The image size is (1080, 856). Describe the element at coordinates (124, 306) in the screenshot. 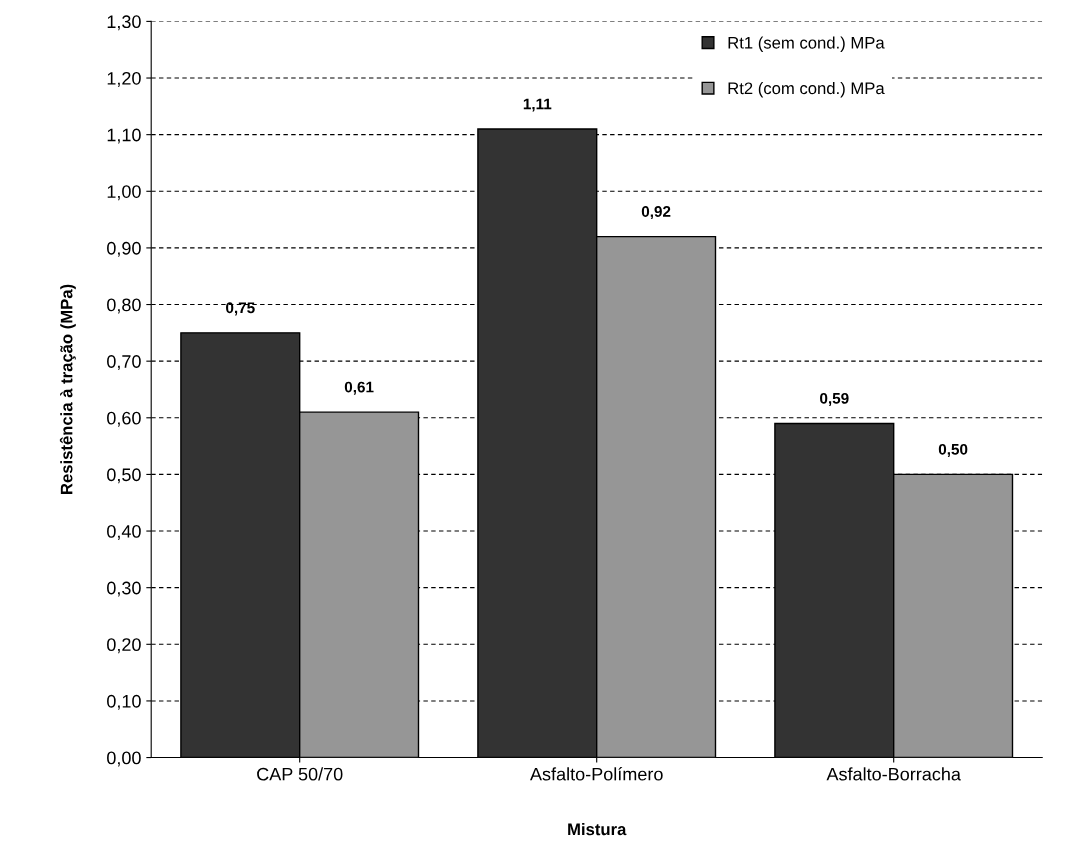

I see `y-tick-label: 0,80` at that location.